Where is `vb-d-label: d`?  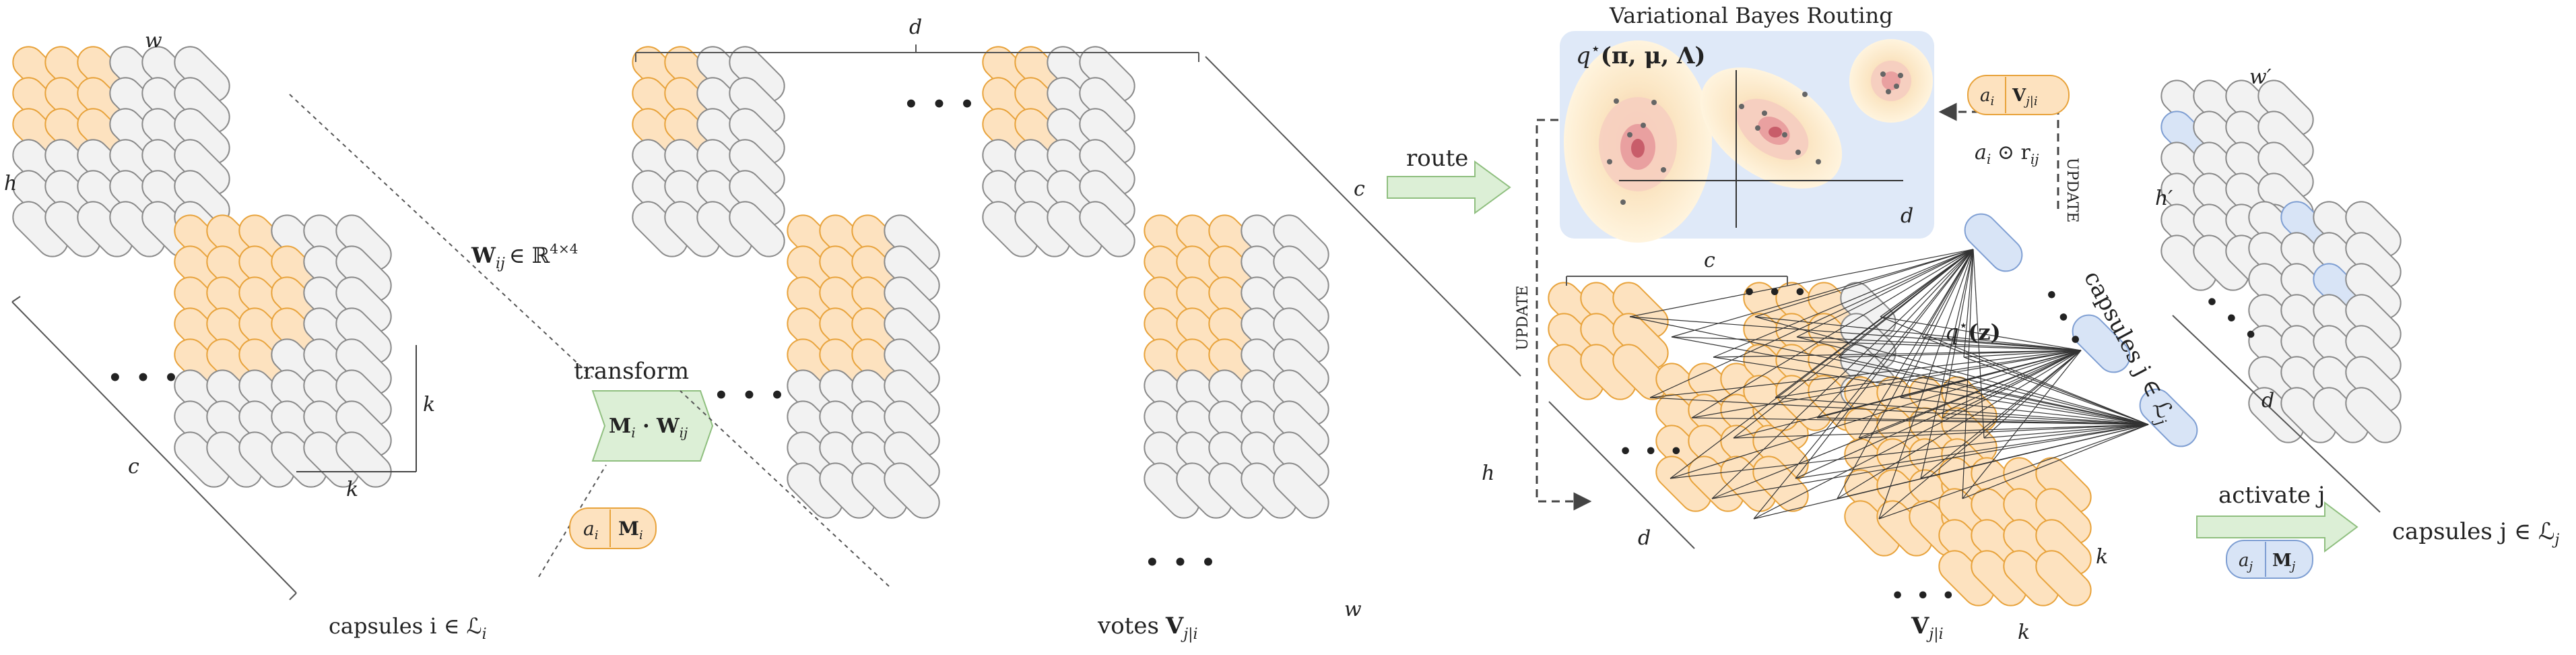 vb-d-label: d is located at coordinates (1907, 216).